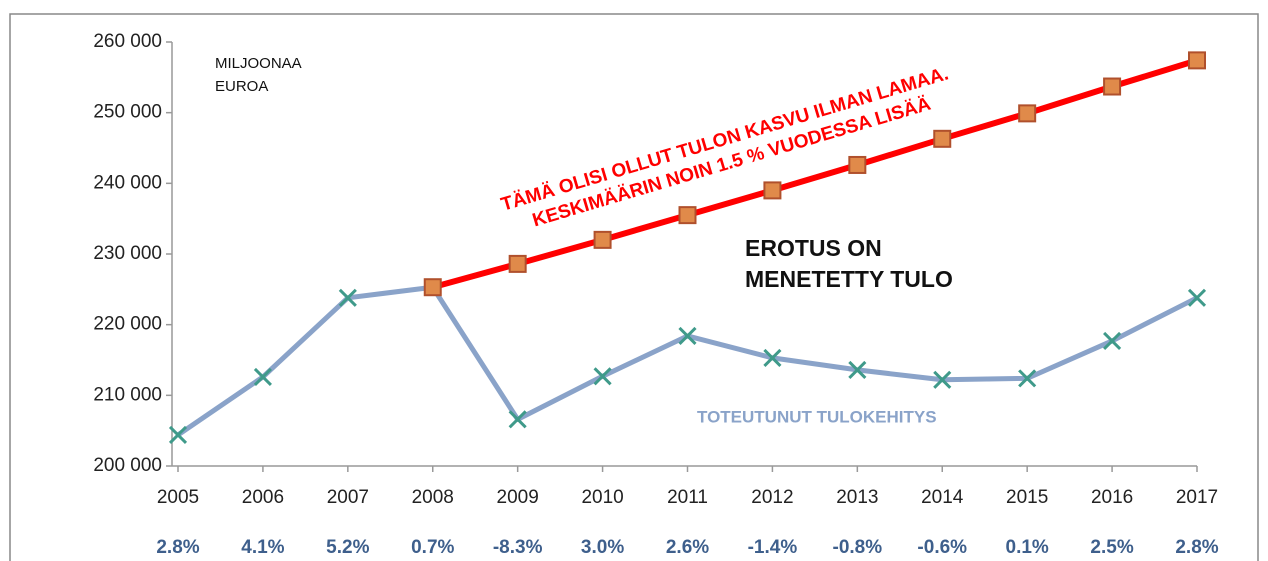  Describe the element at coordinates (127, 465) in the screenshot. I see `y-tick-label: 200 000` at that location.